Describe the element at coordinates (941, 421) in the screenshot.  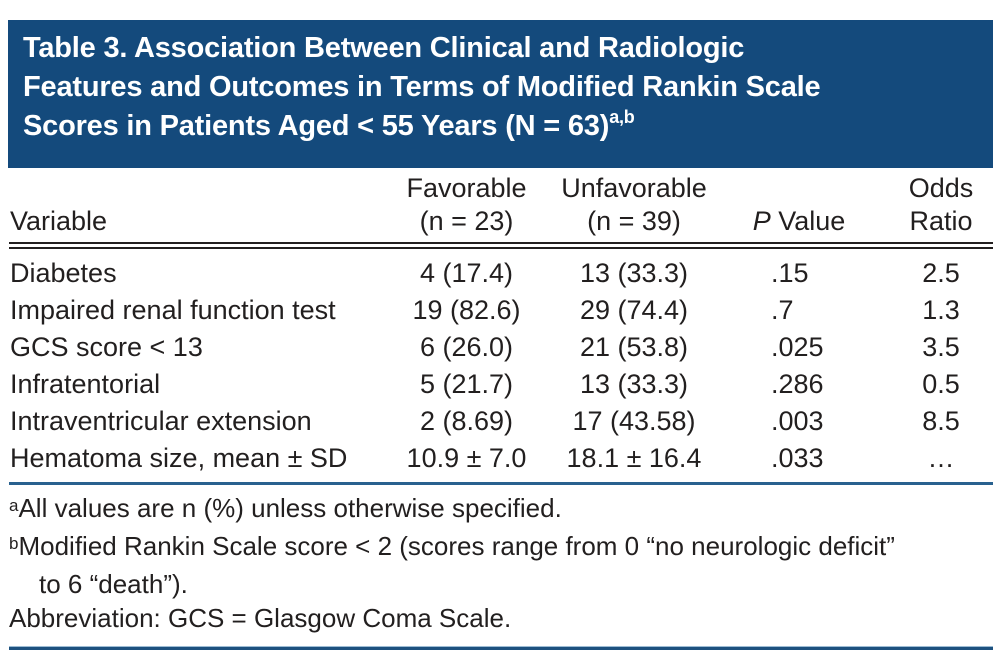
I see `cell-odds-ratio: 8.5` at that location.